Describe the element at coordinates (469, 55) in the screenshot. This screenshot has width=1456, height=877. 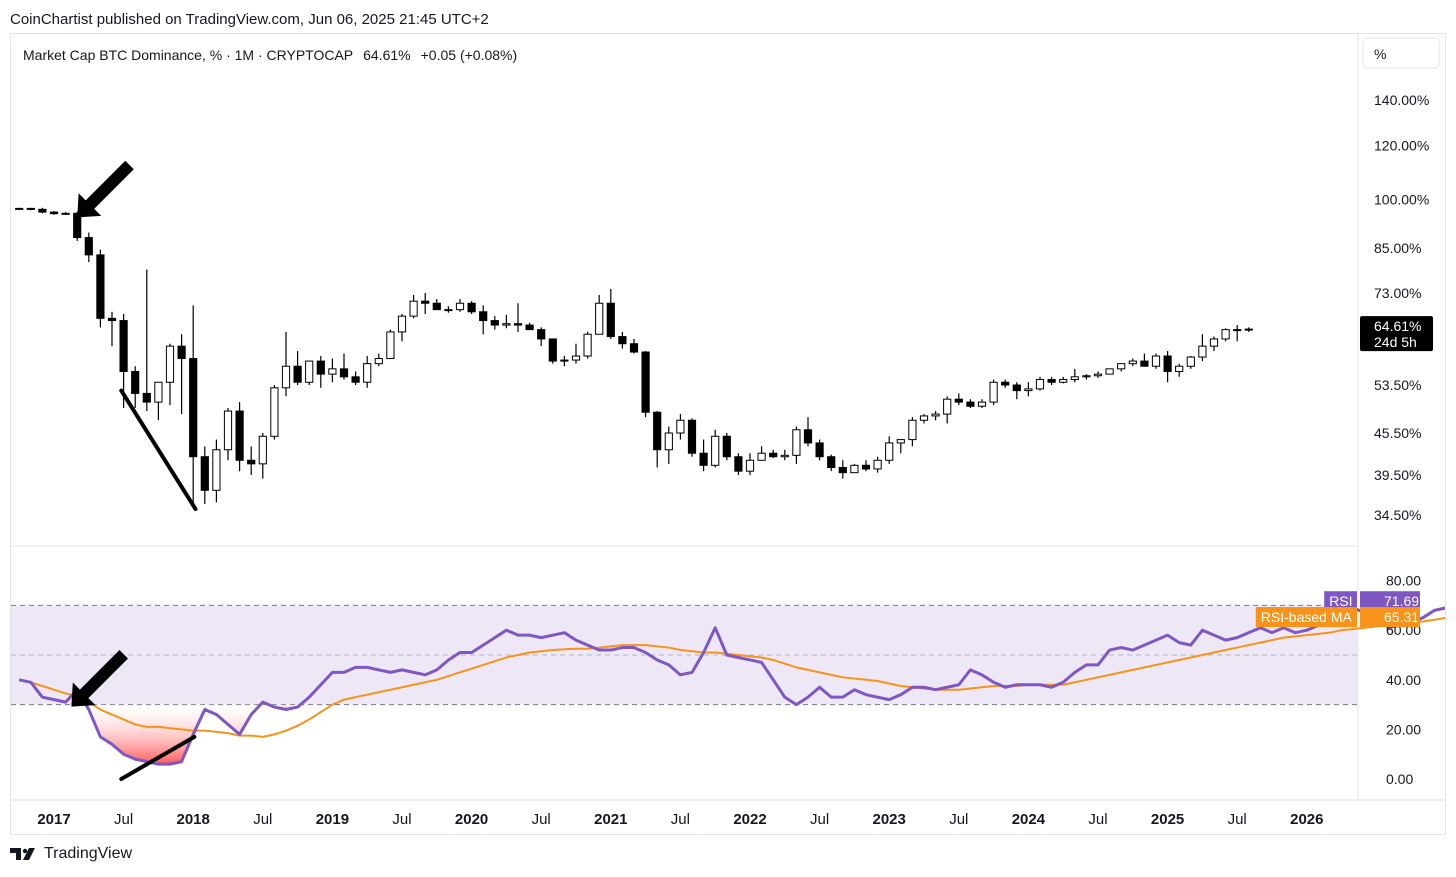
I see `change-text: +0.05 (+0.08%)` at that location.